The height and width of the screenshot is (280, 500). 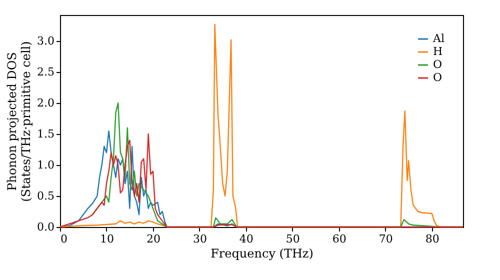 What do you see at coordinates (246, 239) in the screenshot?
I see `x-tick-label: 40` at bounding box center [246, 239].